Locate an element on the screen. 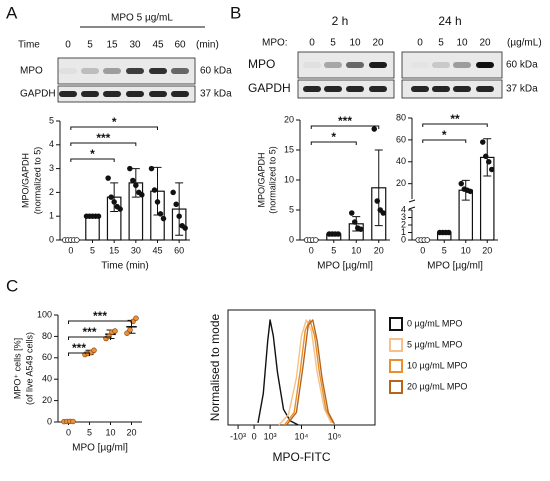  x-tick-label: 5 is located at coordinates (92, 250).